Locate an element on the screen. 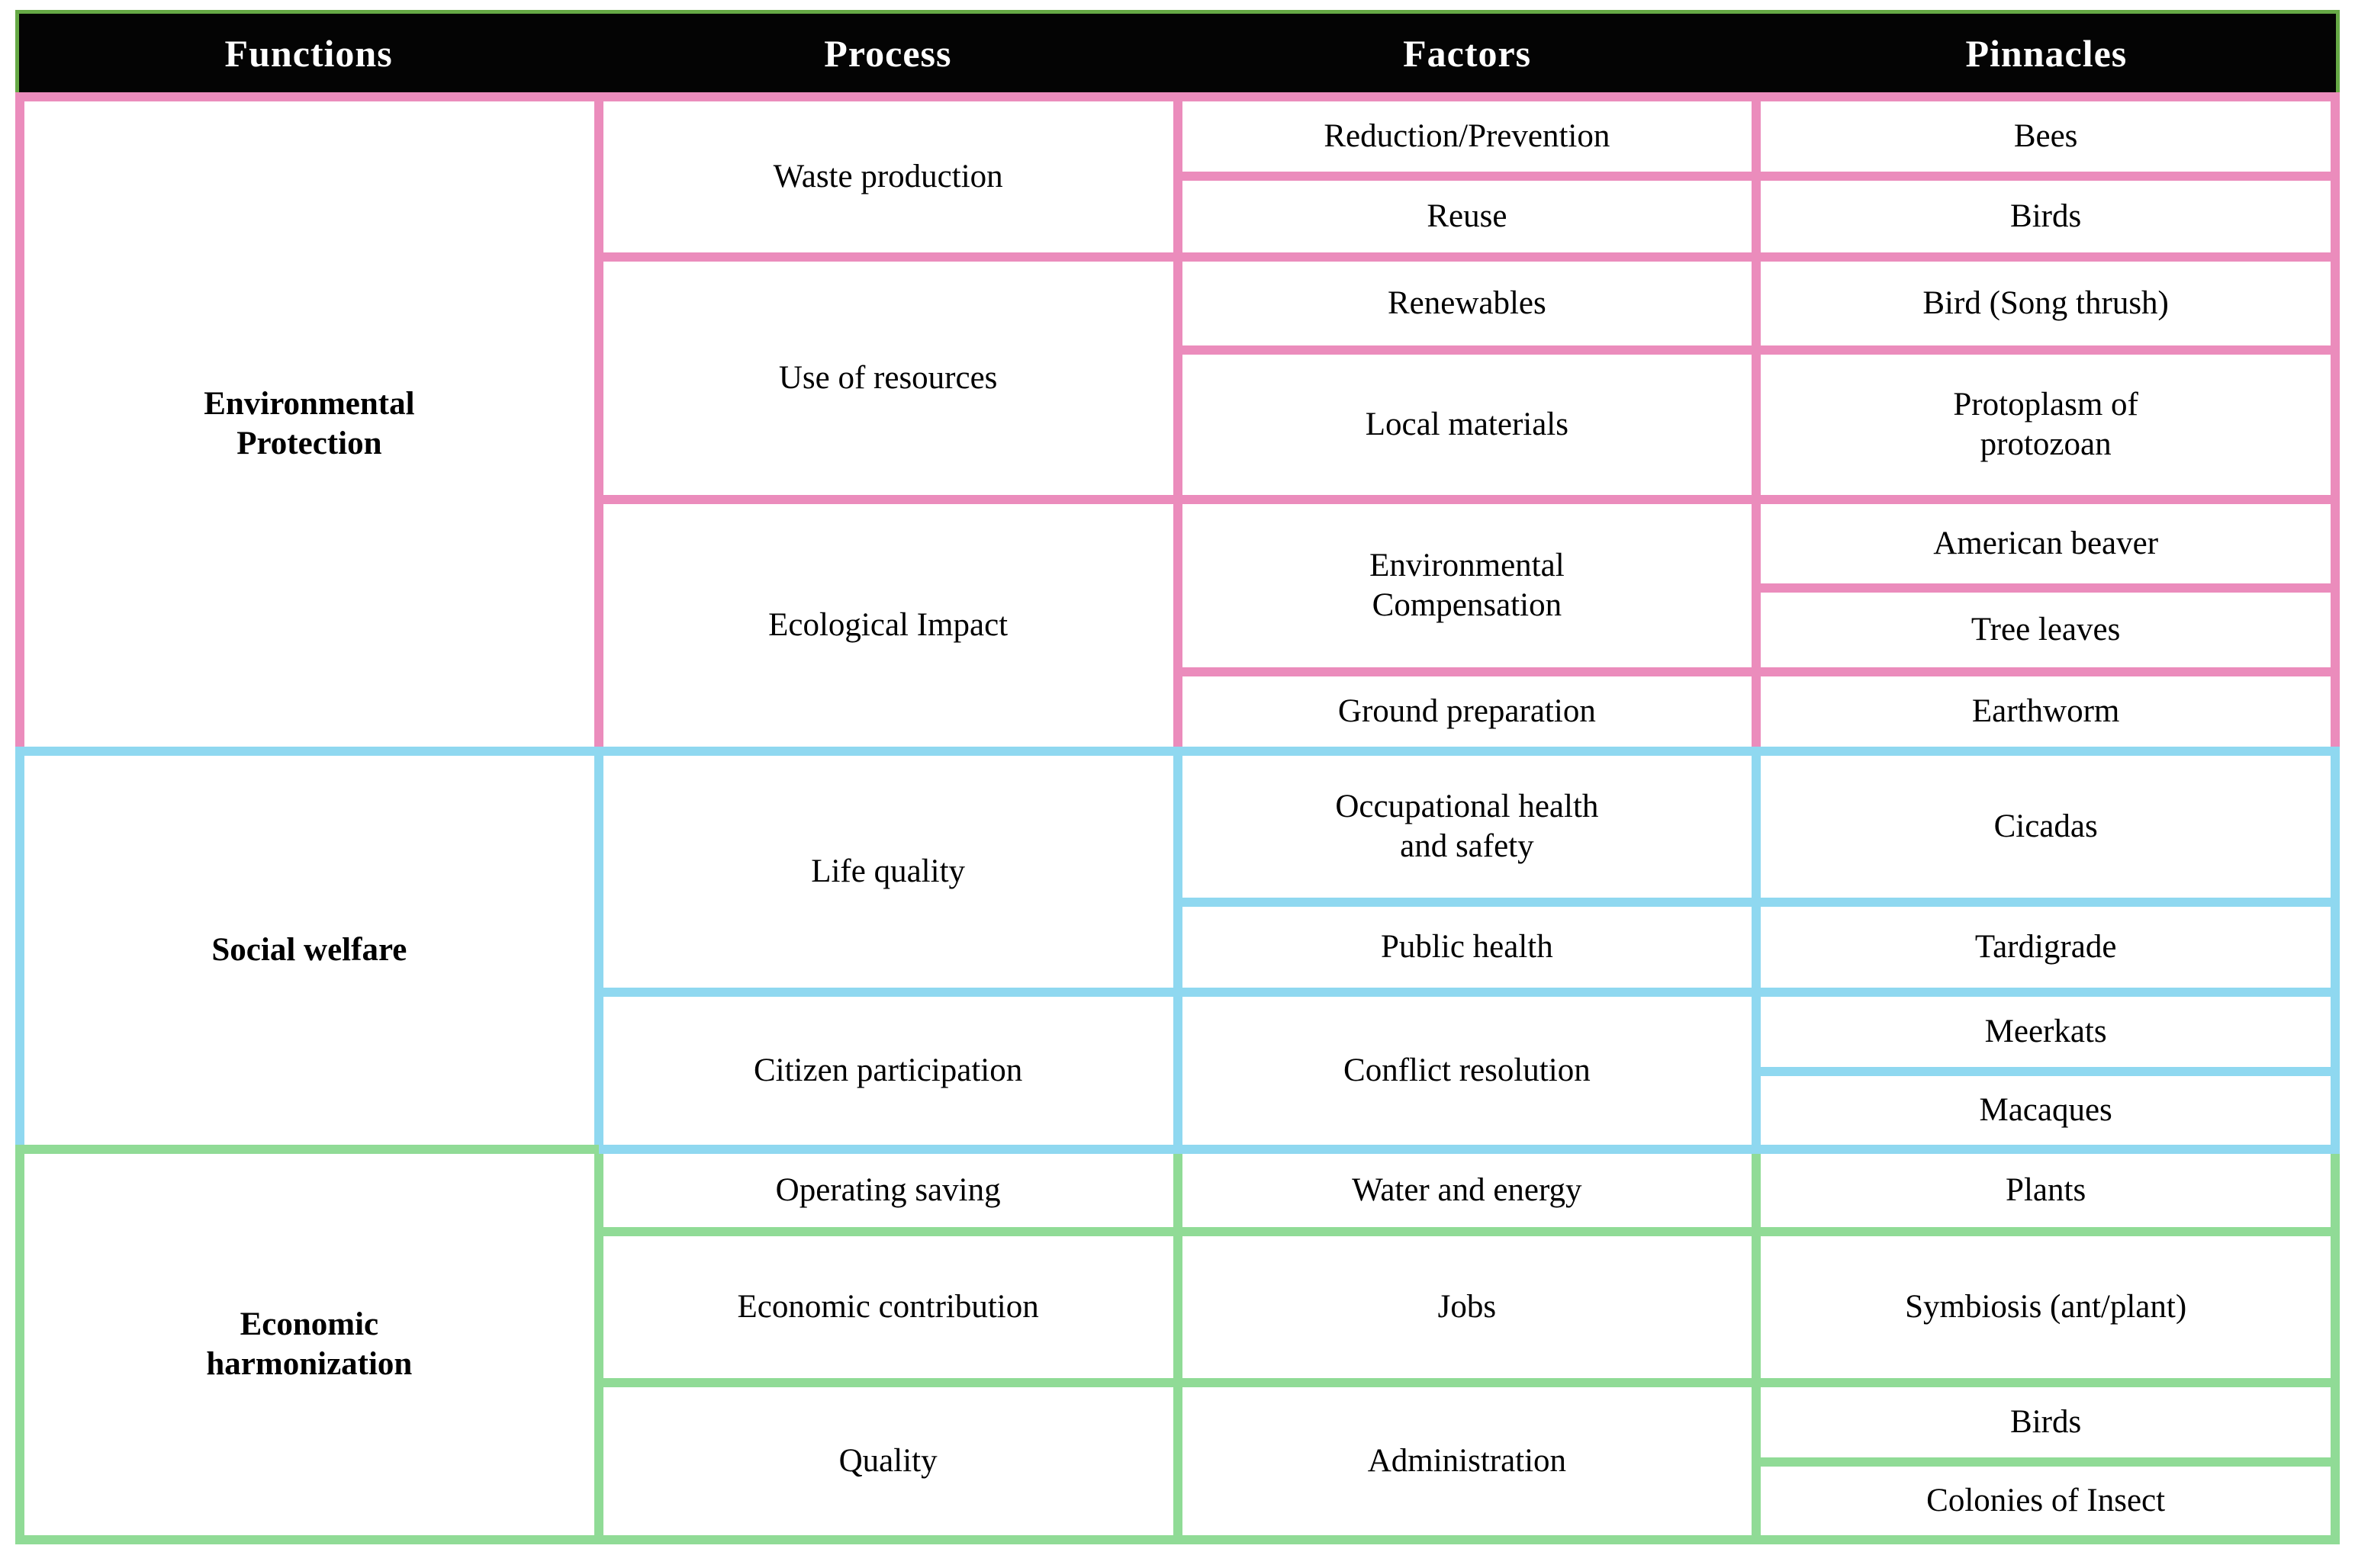  cell-factor-conflict-resolution: Conflict resolution is located at coordinates (1467, 1071).